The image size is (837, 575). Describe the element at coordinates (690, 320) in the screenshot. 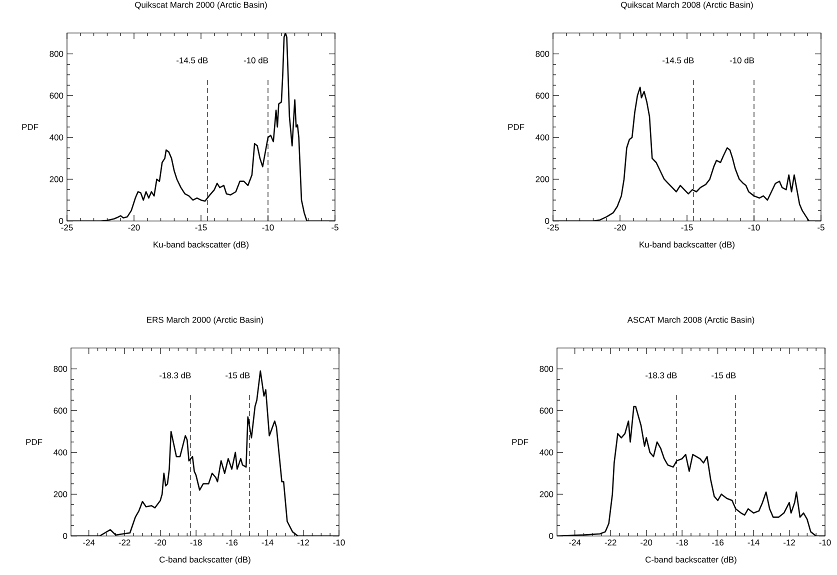

I see `chart-title: ASCAT March 2008 (Arctic Basin)` at that location.